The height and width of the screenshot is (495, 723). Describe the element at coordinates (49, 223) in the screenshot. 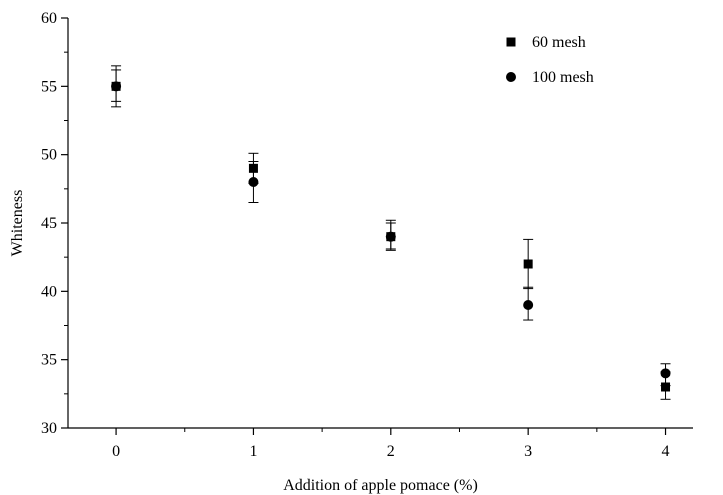

I see `y-tick-label: 45` at that location.